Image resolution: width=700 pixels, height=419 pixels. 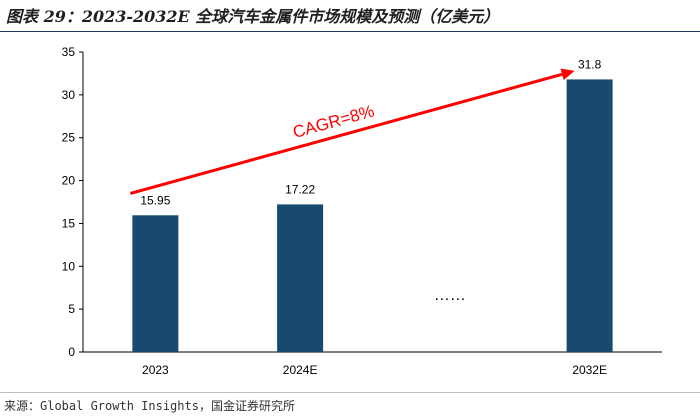 What do you see at coordinates (155, 370) in the screenshot?
I see `x-tick-label: 2023` at bounding box center [155, 370].